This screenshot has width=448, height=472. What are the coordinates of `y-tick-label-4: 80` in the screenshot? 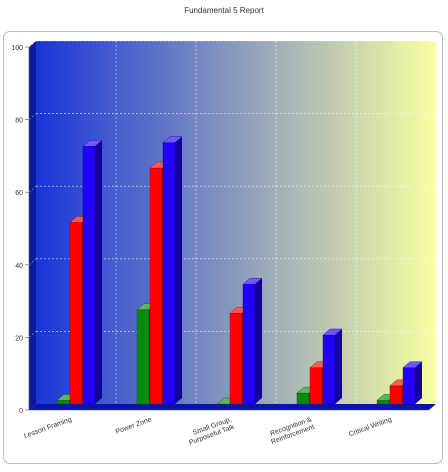 It's located at (19, 121).